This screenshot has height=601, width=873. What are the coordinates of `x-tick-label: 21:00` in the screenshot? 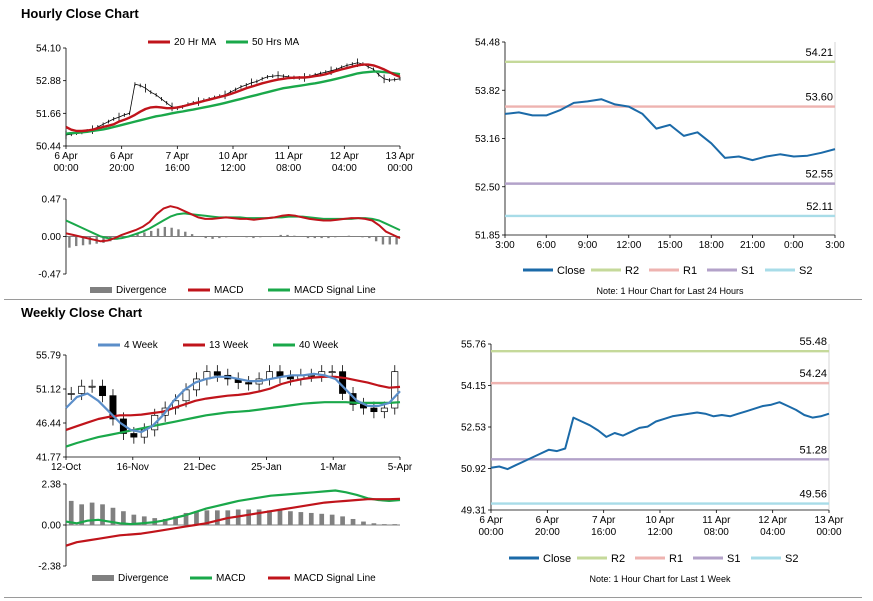 It's located at (752, 245).